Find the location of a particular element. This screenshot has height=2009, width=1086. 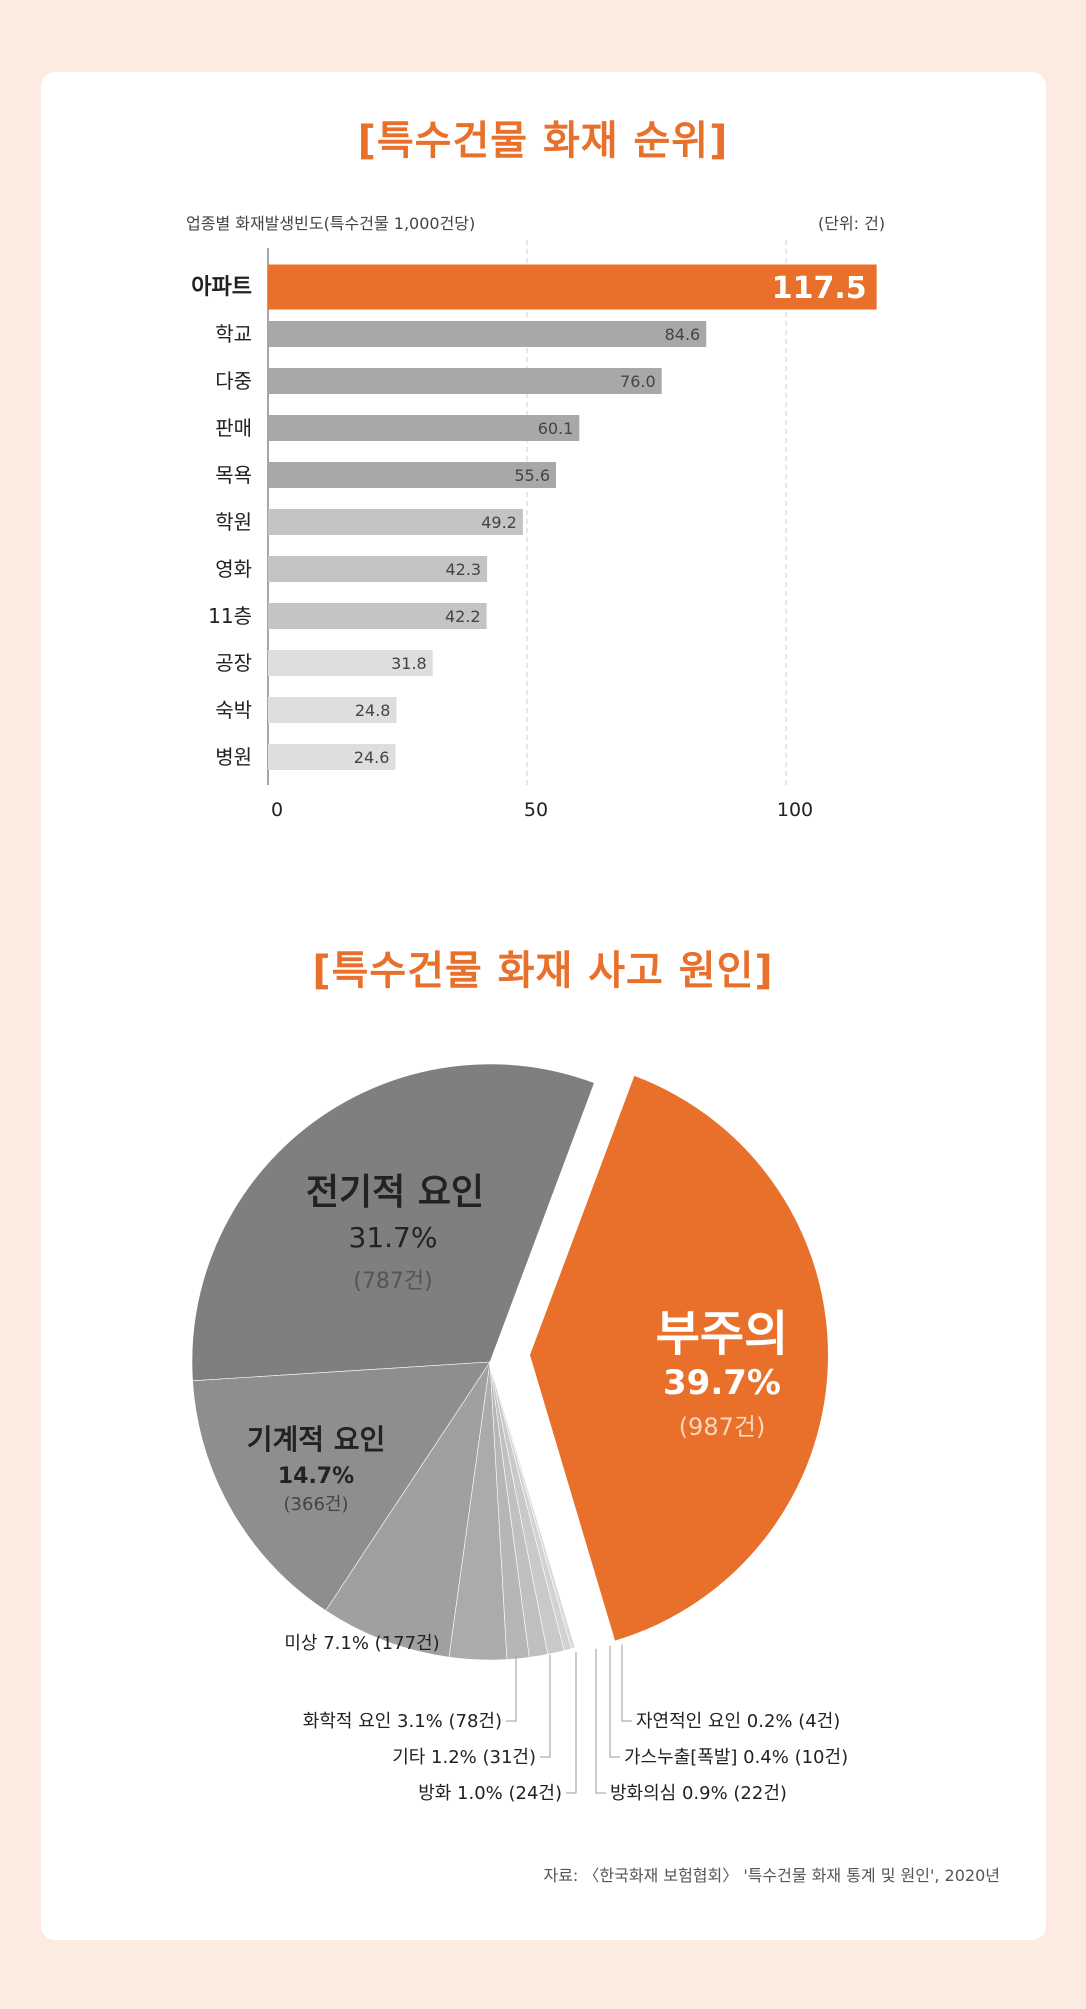

slice-callout: 화학적 요인 3.1% (78건) is located at coordinates (402, 1721).